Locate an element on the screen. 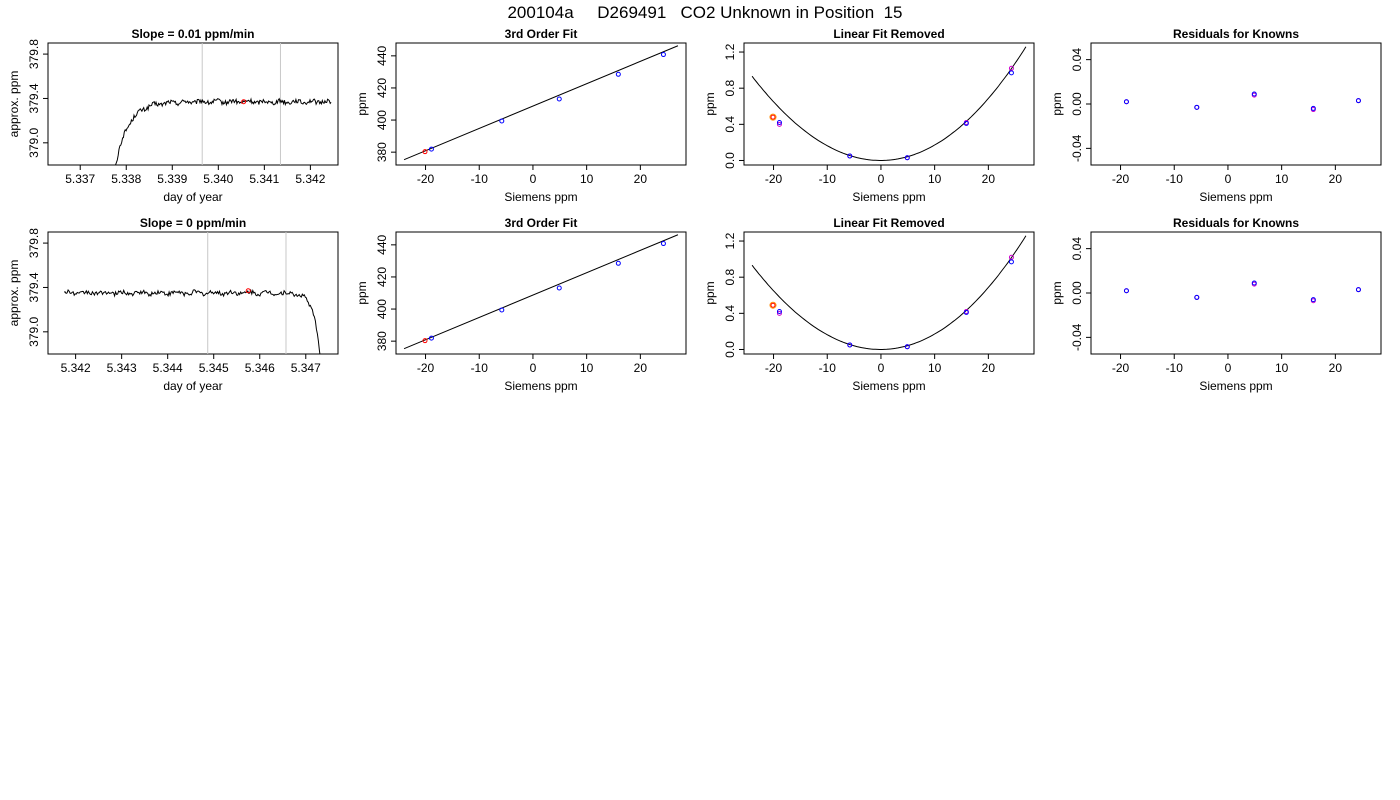 This screenshot has height=800, width=1400. x-tick-label: 5.340 is located at coordinates (218, 179).